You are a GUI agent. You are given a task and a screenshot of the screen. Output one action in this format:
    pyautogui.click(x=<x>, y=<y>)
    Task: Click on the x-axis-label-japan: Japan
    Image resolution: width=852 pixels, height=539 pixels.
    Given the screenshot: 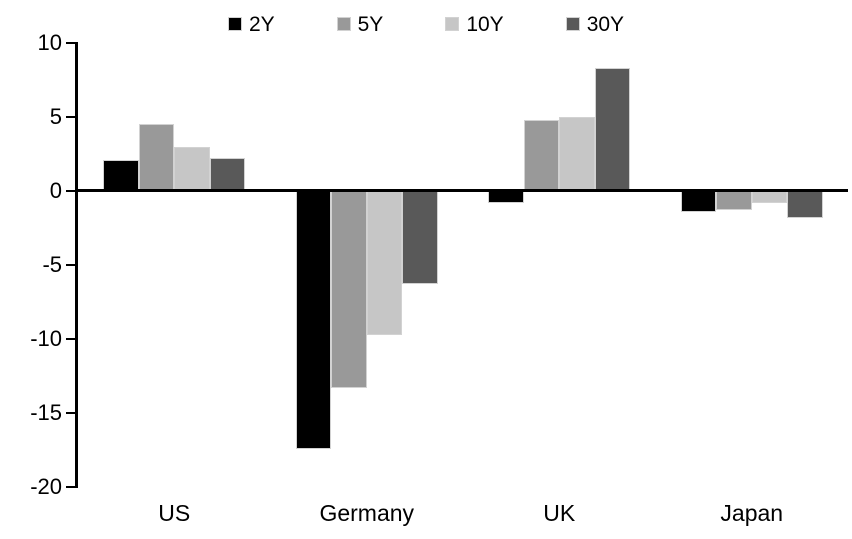 What is the action you would take?
    pyautogui.click(x=752, y=513)
    